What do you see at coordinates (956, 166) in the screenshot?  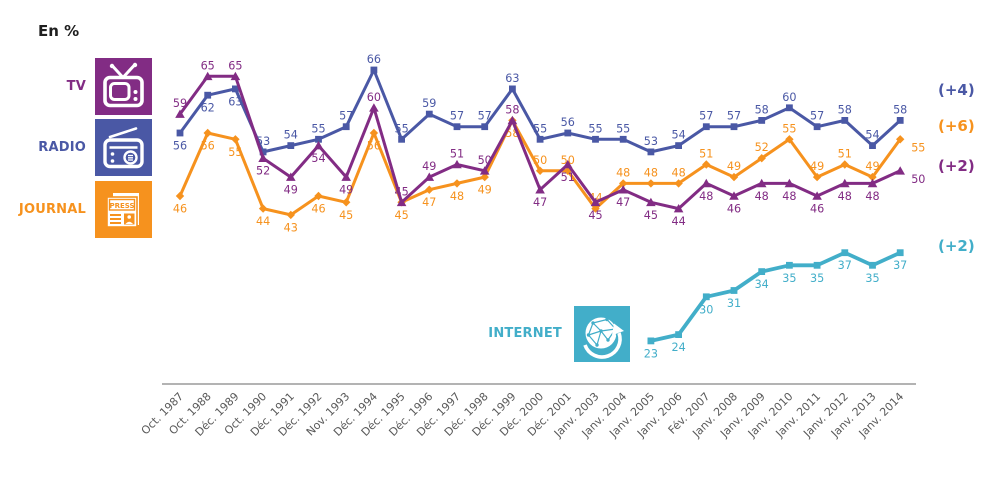 I see `final-change-badge-tv: (+2)` at bounding box center [956, 166].